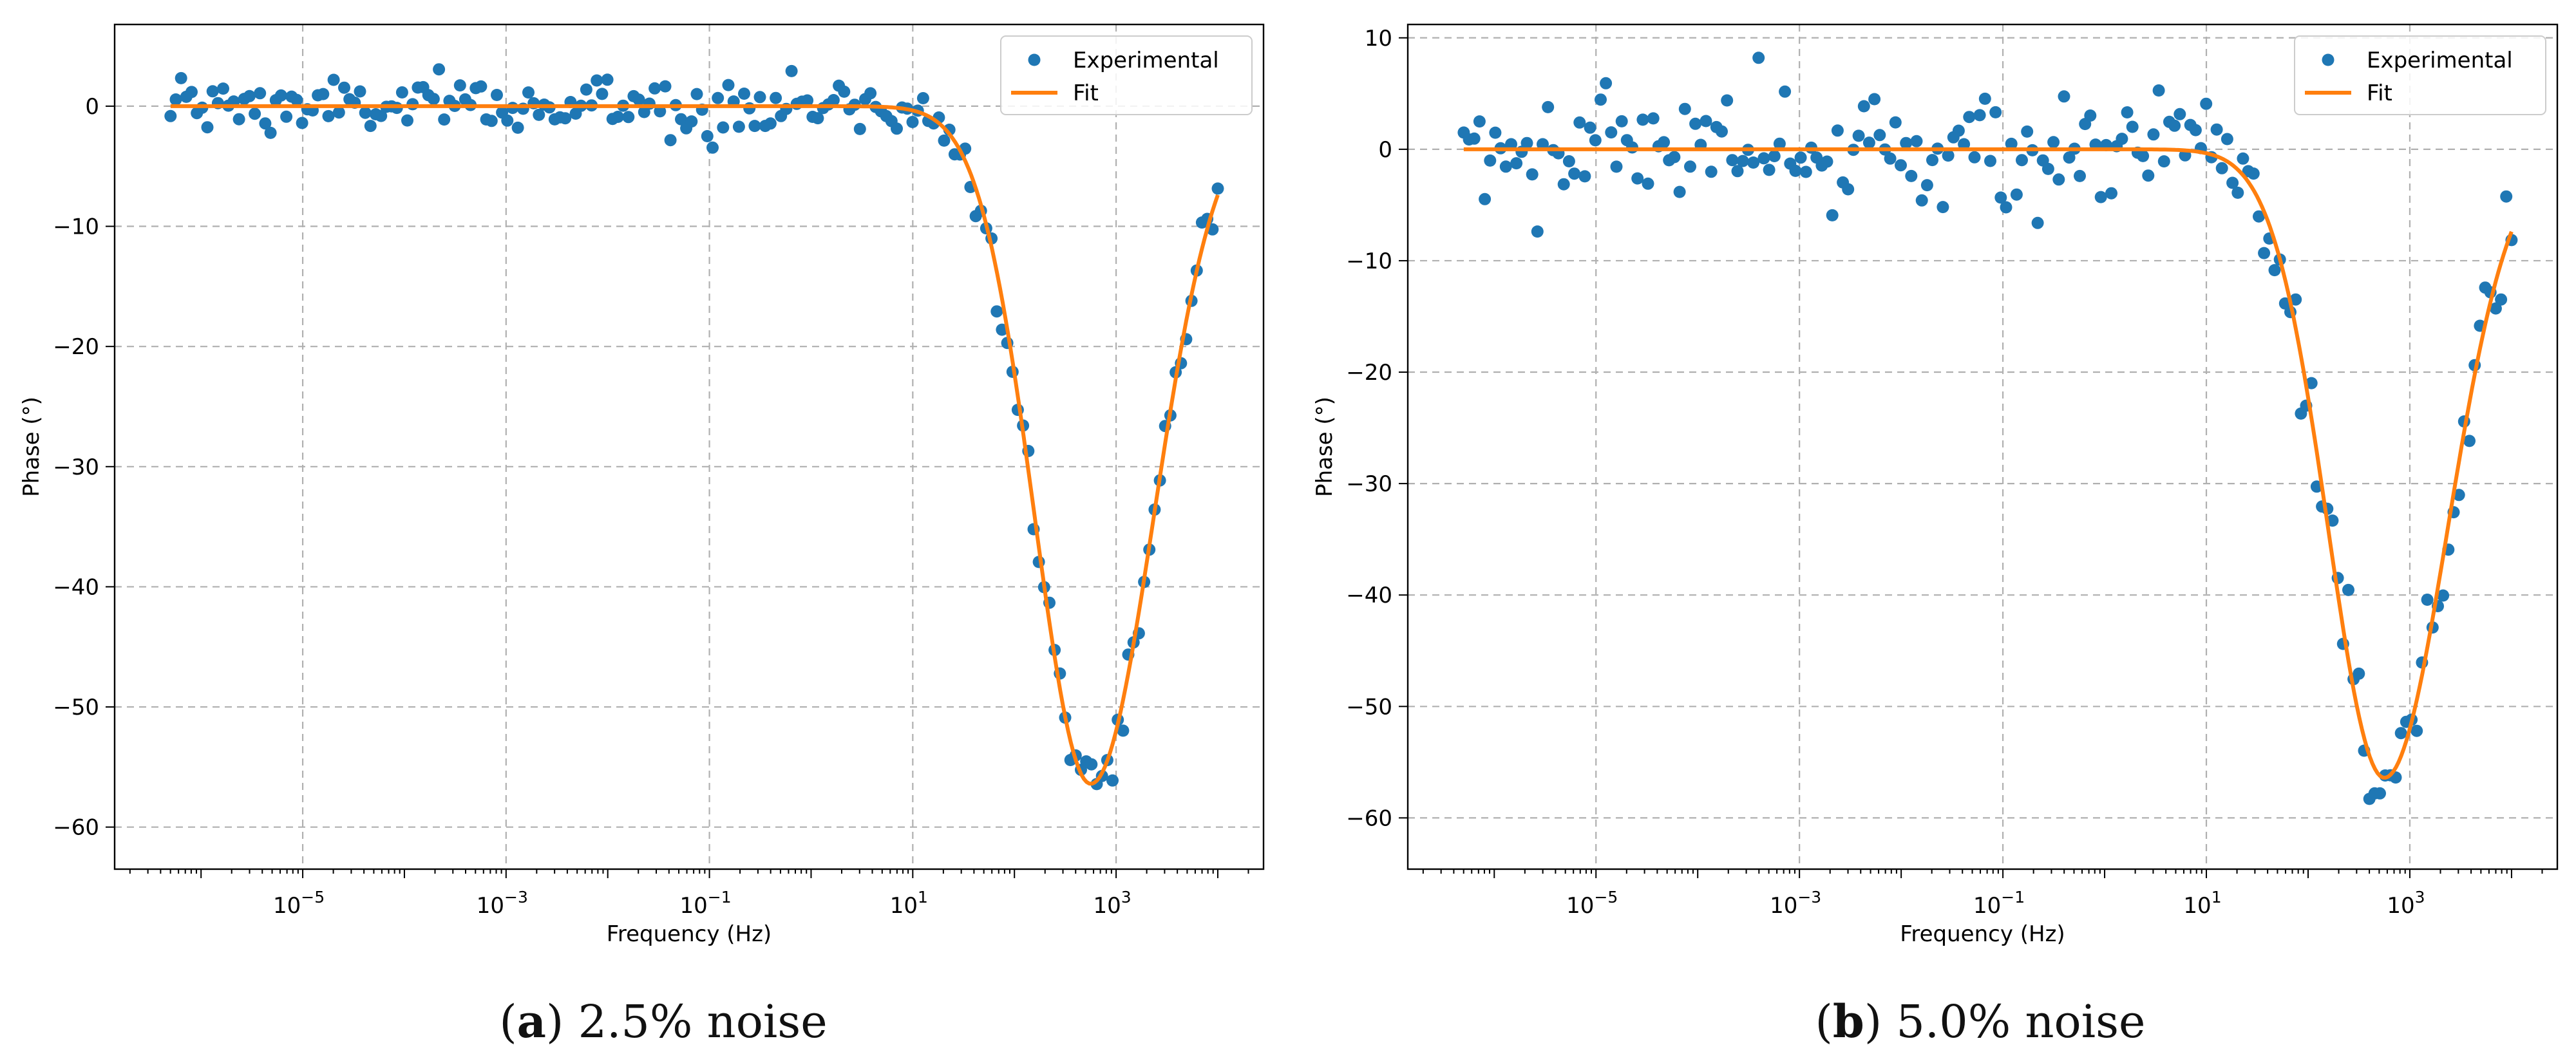  What do you see at coordinates (1592, 904) in the screenshot?
I see `x-tick-label-b: 10⁻⁵` at bounding box center [1592, 904].